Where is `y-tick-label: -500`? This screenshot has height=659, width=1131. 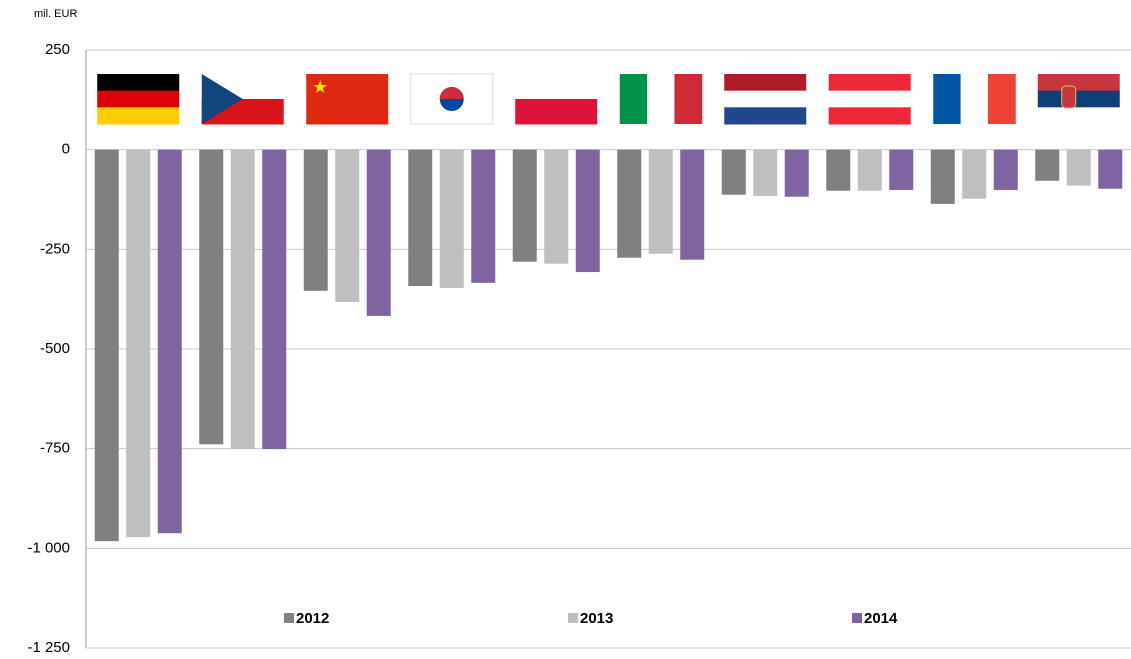
y-tick-label: -500 is located at coordinates (55, 348).